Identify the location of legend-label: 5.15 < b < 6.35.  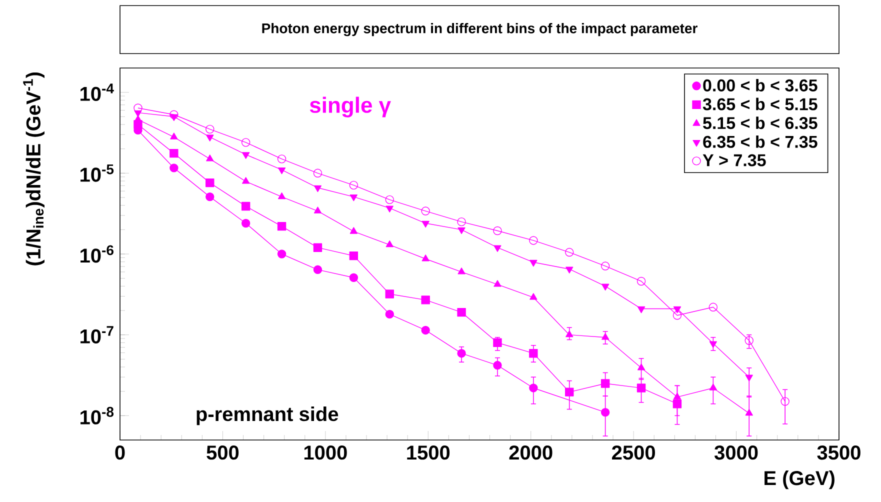
(760, 123).